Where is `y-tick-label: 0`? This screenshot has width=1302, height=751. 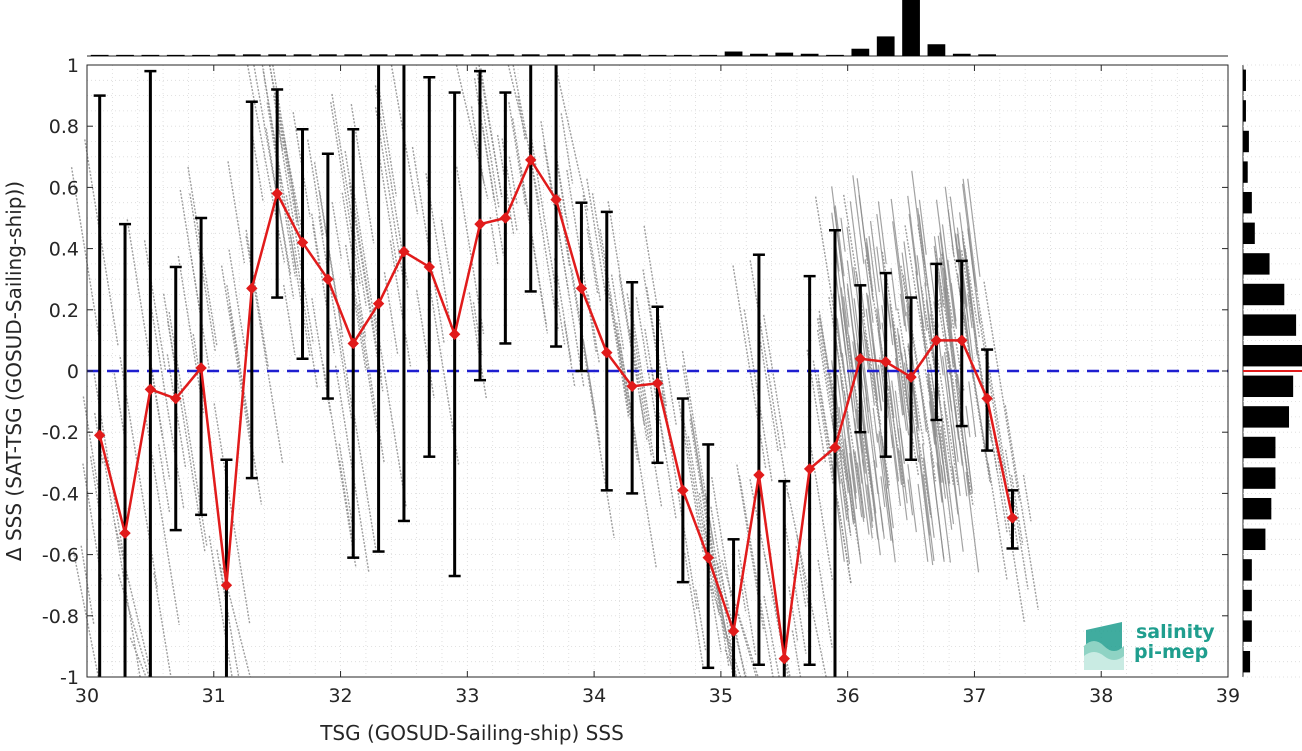
y-tick-label: 0 is located at coordinates (73, 372).